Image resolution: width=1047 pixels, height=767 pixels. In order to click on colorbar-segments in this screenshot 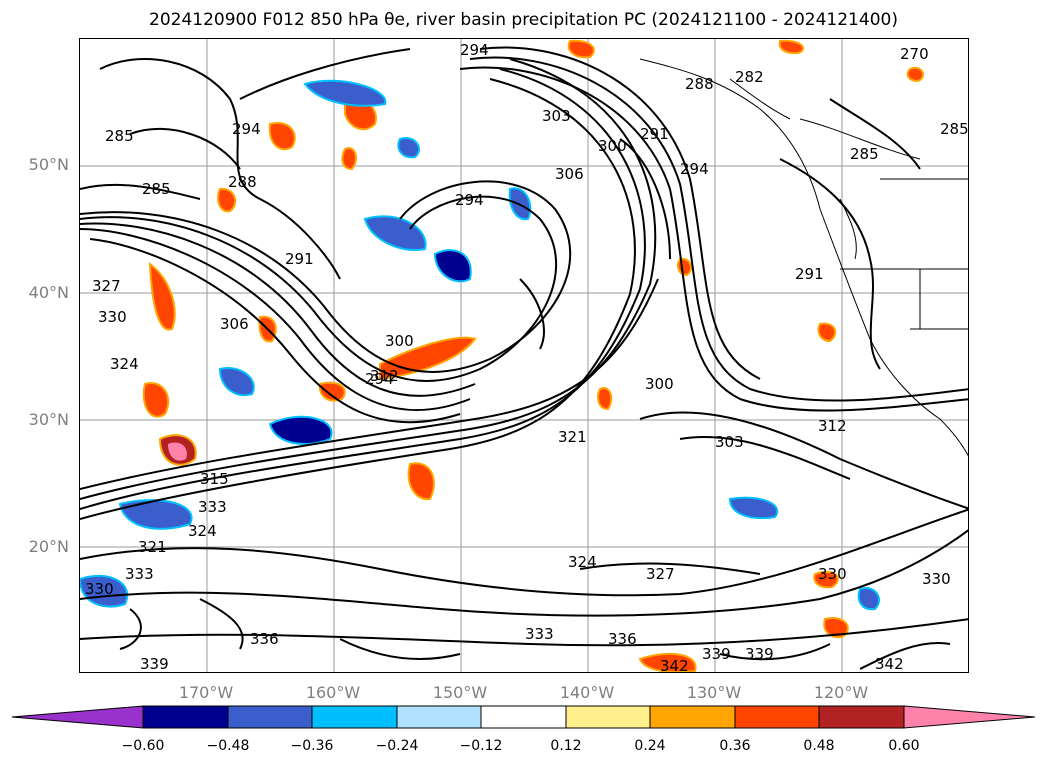, I will do `click(523, 717)`.